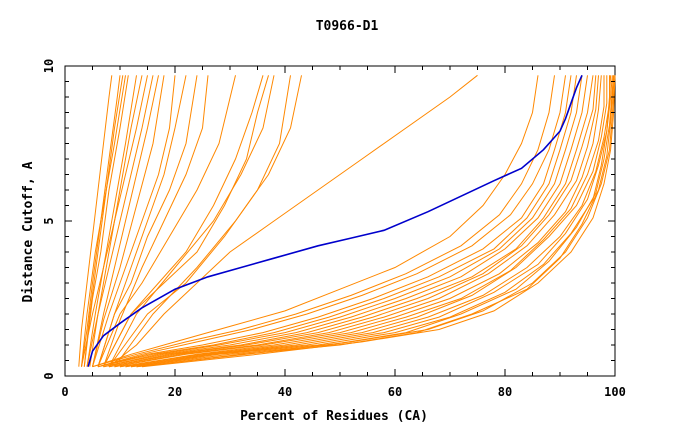 This screenshot has width=680, height=440. What do you see at coordinates (505, 392) in the screenshot?
I see `x-tick-label: 80` at bounding box center [505, 392].